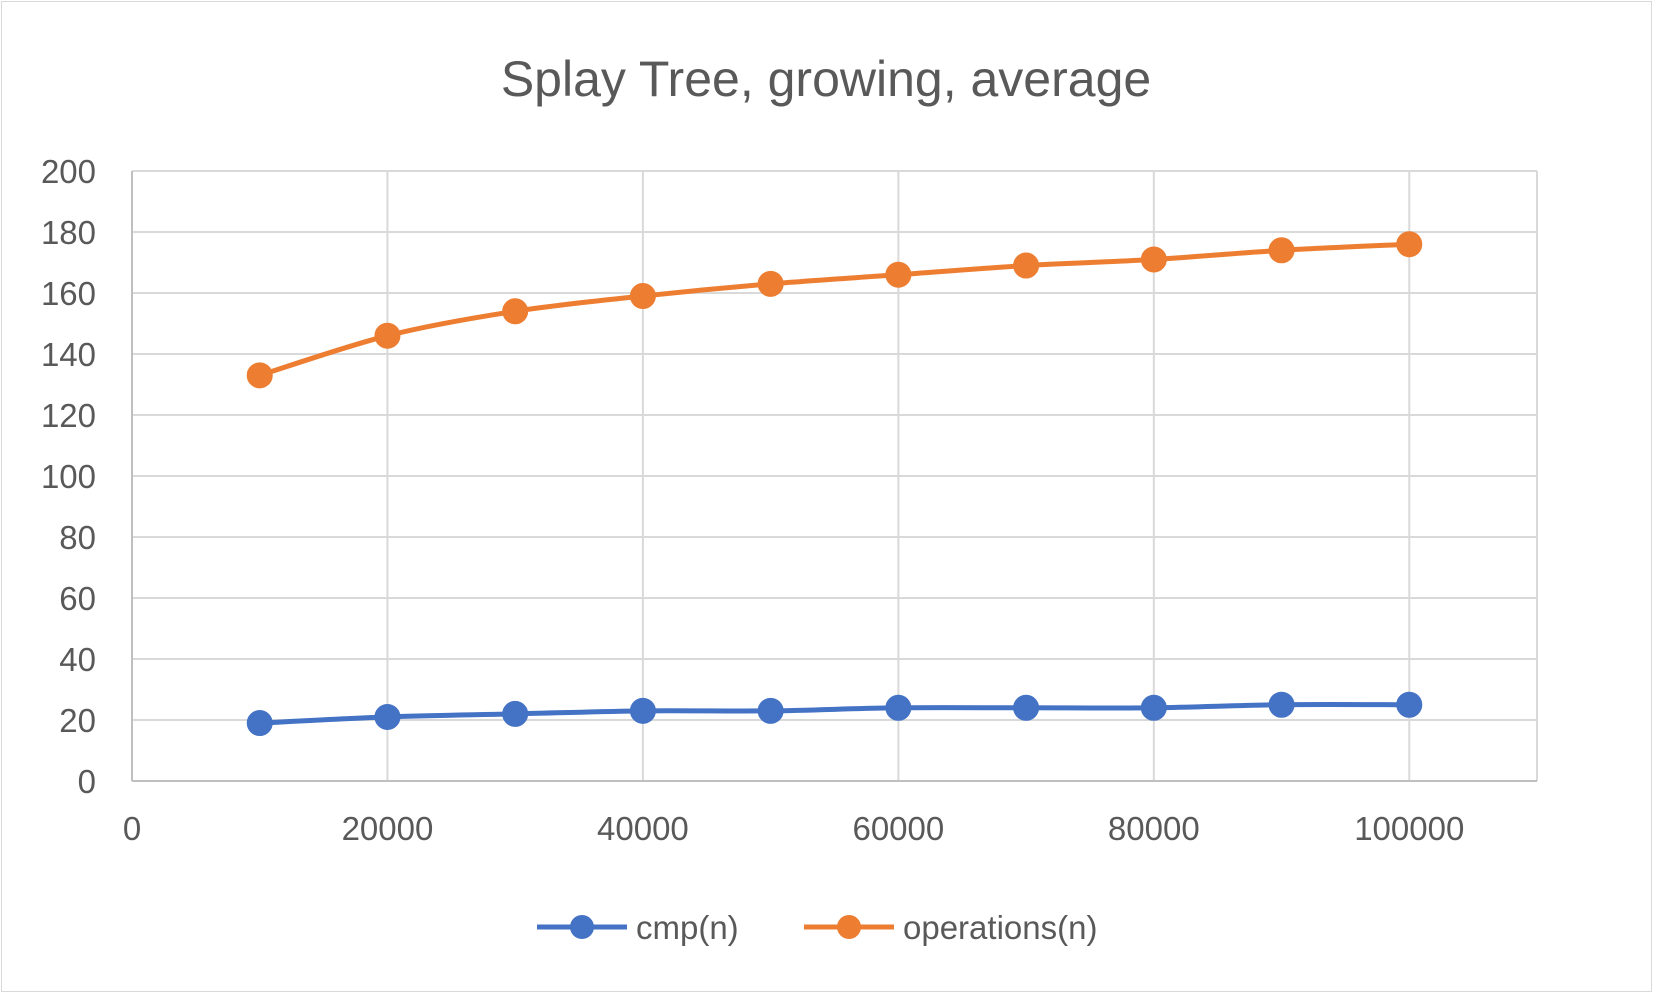 This screenshot has width=1653, height=993. Describe the element at coordinates (643, 828) in the screenshot. I see `x-tick-label: 40000` at that location.